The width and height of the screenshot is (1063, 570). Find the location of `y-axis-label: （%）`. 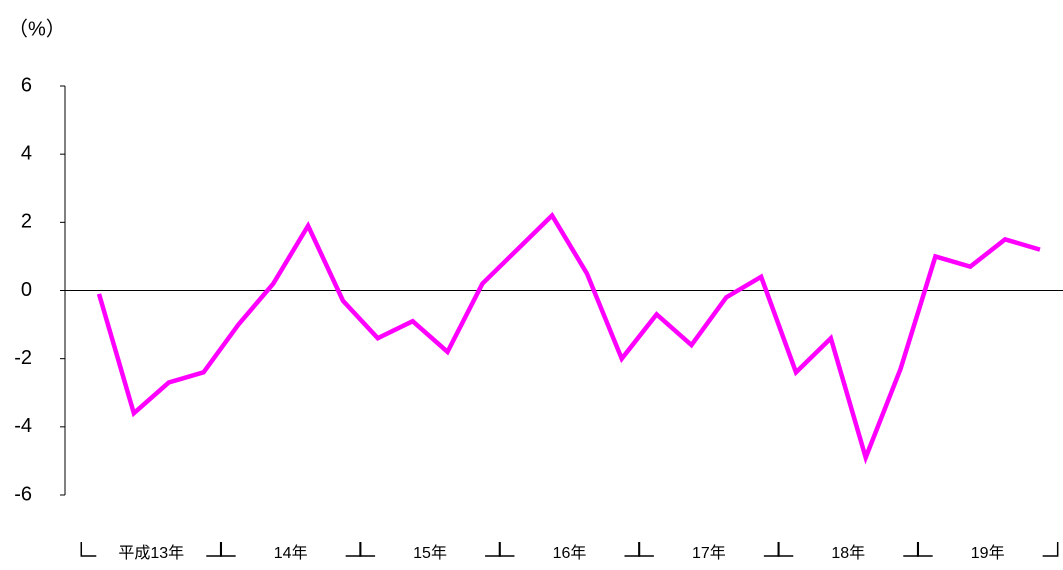

y-axis-label: （%） is located at coordinates (37, 28).